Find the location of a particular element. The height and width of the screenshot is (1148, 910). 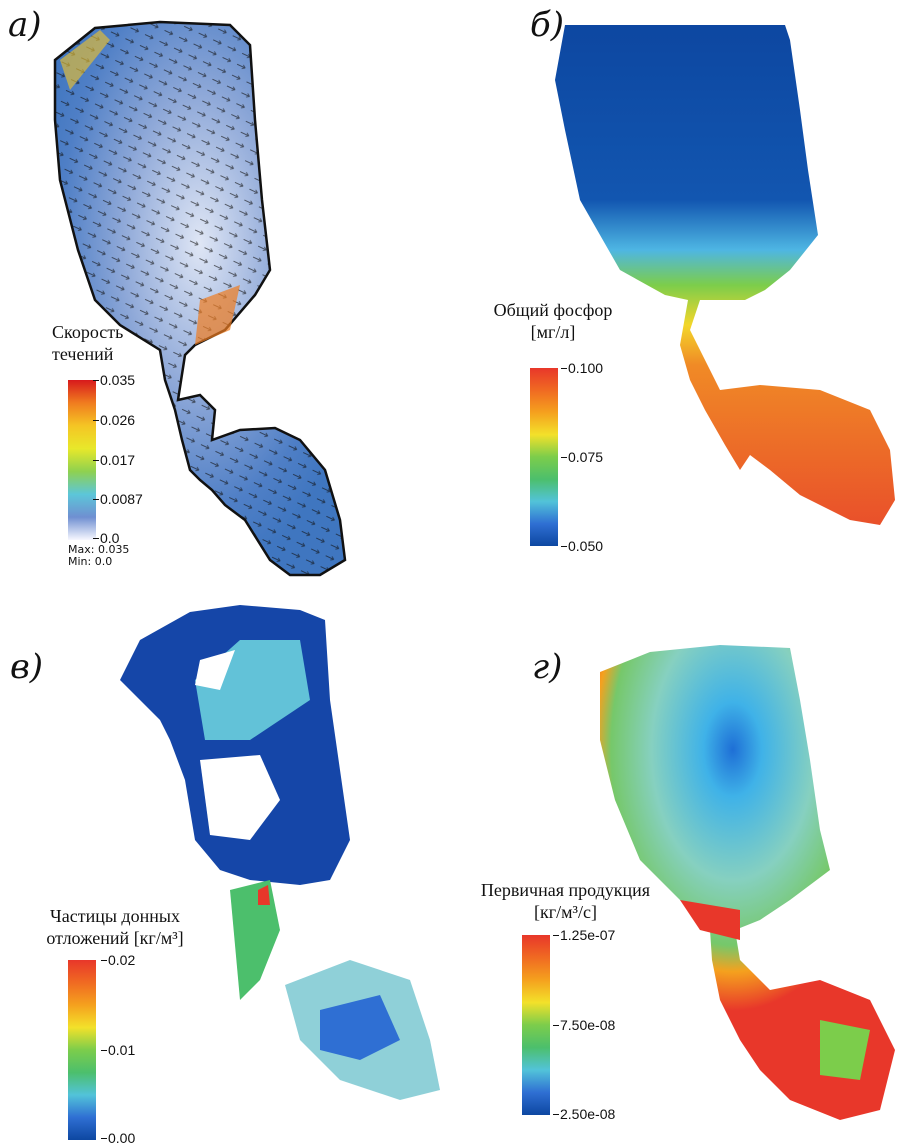

legend-title-b-line1: Общий фосфор is located at coordinates (553, 310).